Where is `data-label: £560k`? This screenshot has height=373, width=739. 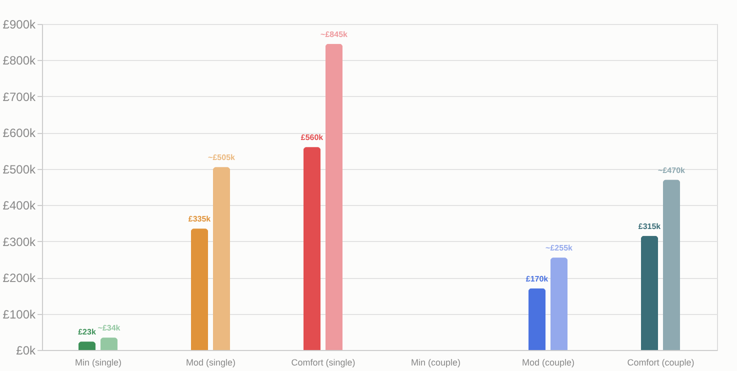
data-label: £560k is located at coordinates (312, 137).